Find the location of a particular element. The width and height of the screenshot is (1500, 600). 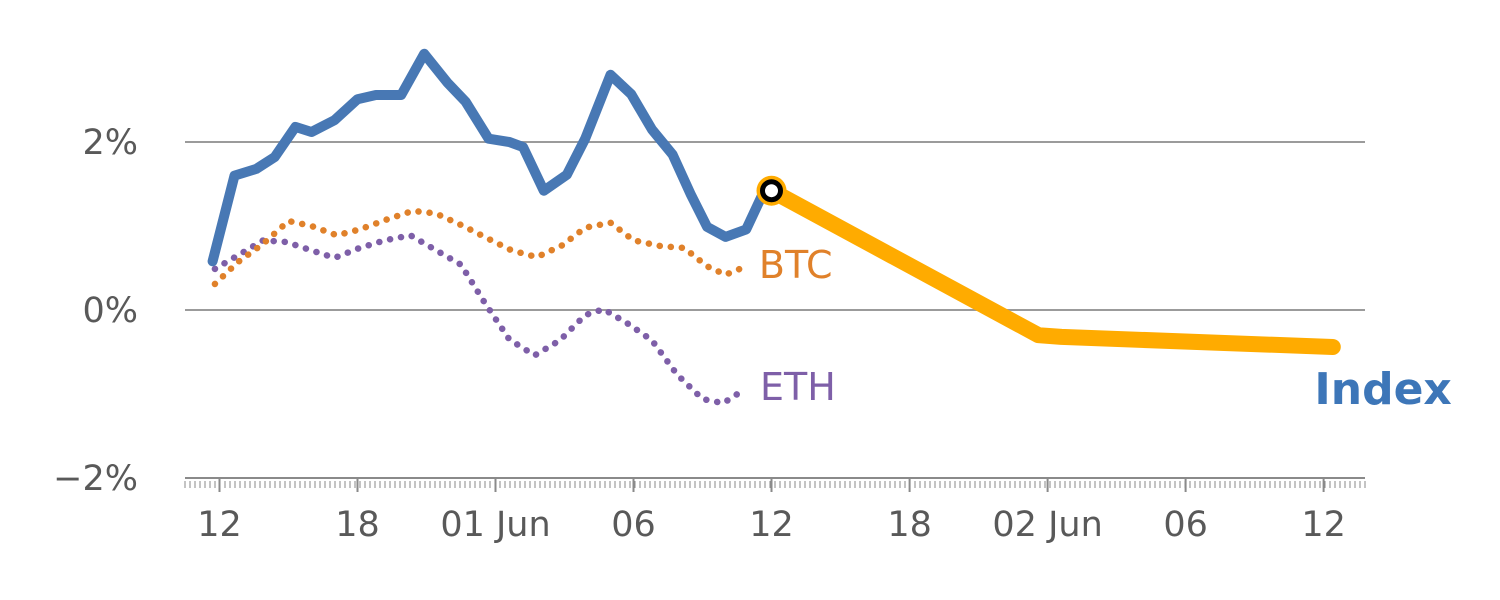

x-tick-label: 01 Jun is located at coordinates (495, 525).